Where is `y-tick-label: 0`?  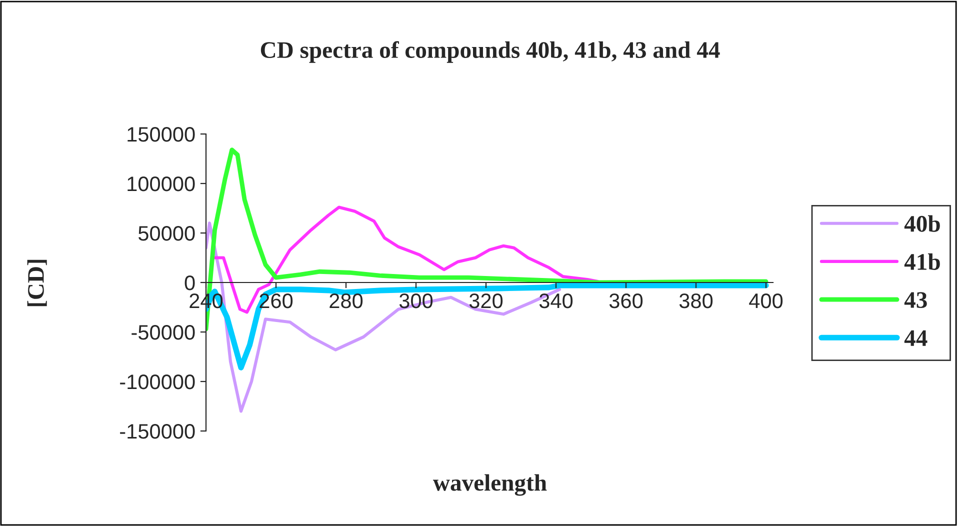
y-tick-label: 0 is located at coordinates (189, 283).